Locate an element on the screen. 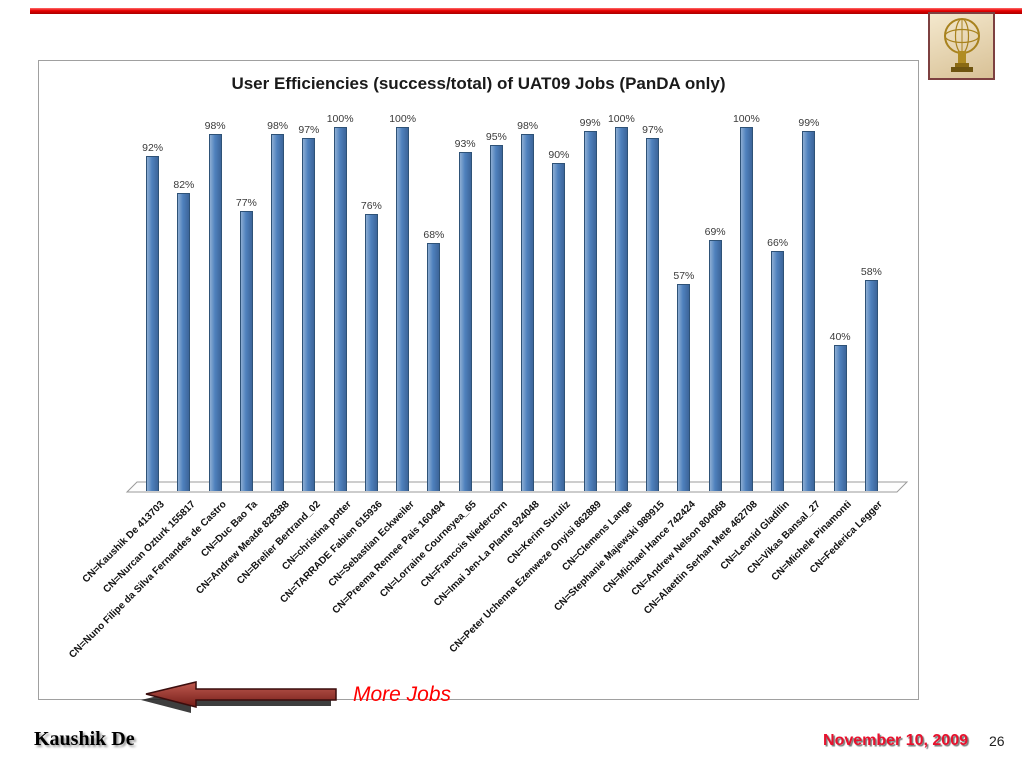 The height and width of the screenshot is (768, 1024). bar-group: 92% is located at coordinates (152, 306).